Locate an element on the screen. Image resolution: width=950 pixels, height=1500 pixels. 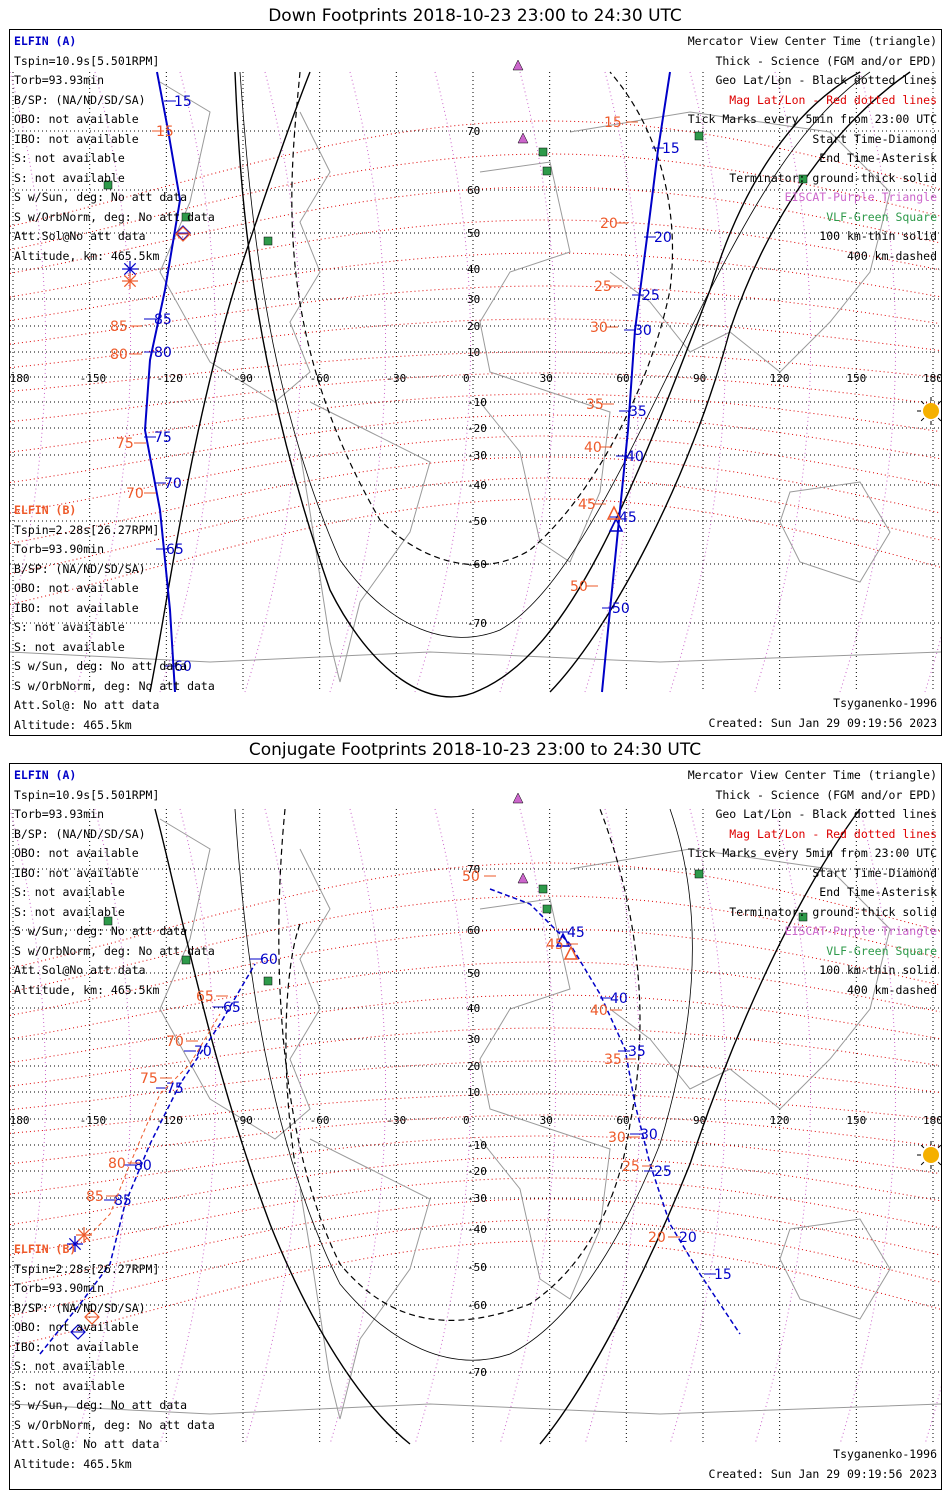
elfin-b-line: Altitude: 465.5km is located at coordinates (73, 1463).